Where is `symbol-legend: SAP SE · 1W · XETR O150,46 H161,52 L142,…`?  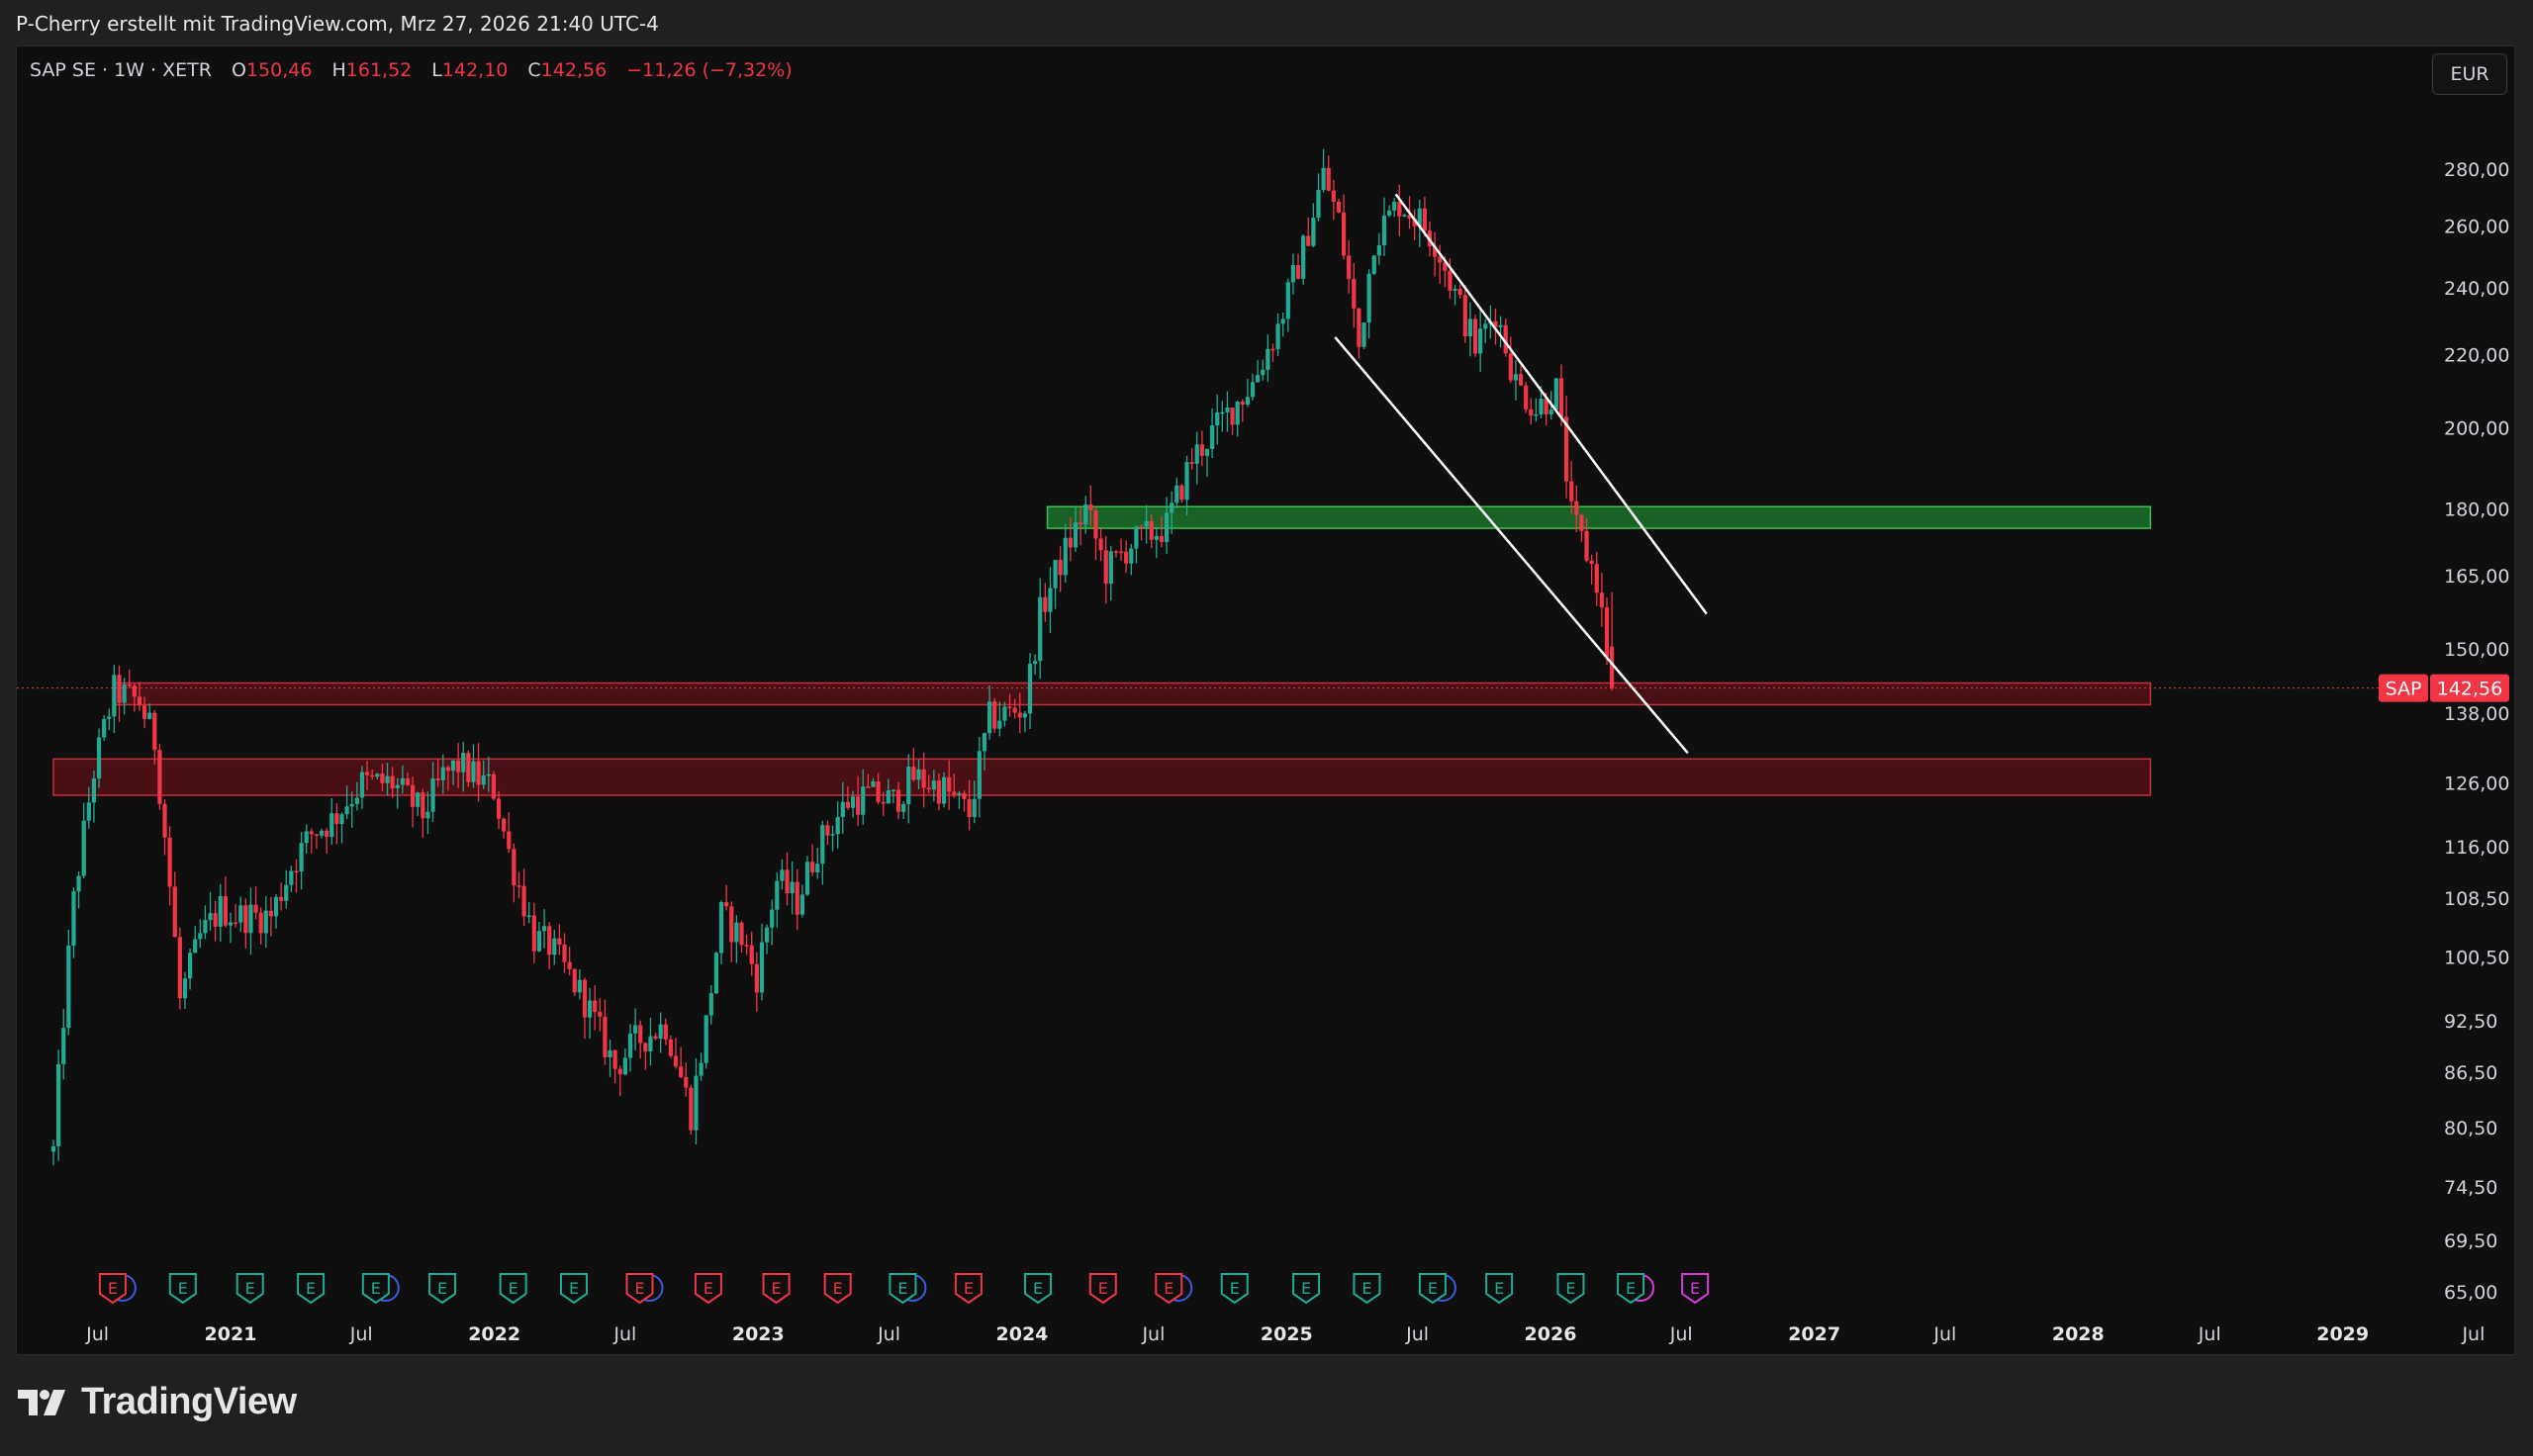
symbol-legend: SAP SE · 1W · XETR O150,46 H161,52 L142,… is located at coordinates (411, 70).